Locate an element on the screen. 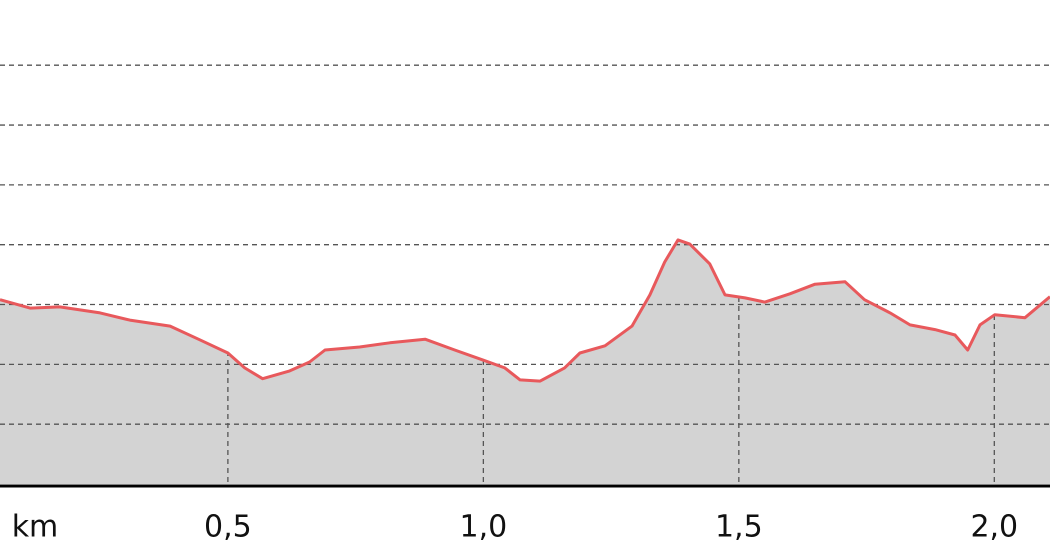 The image size is (1050, 560). x-axis-label: km is located at coordinates (35, 527).